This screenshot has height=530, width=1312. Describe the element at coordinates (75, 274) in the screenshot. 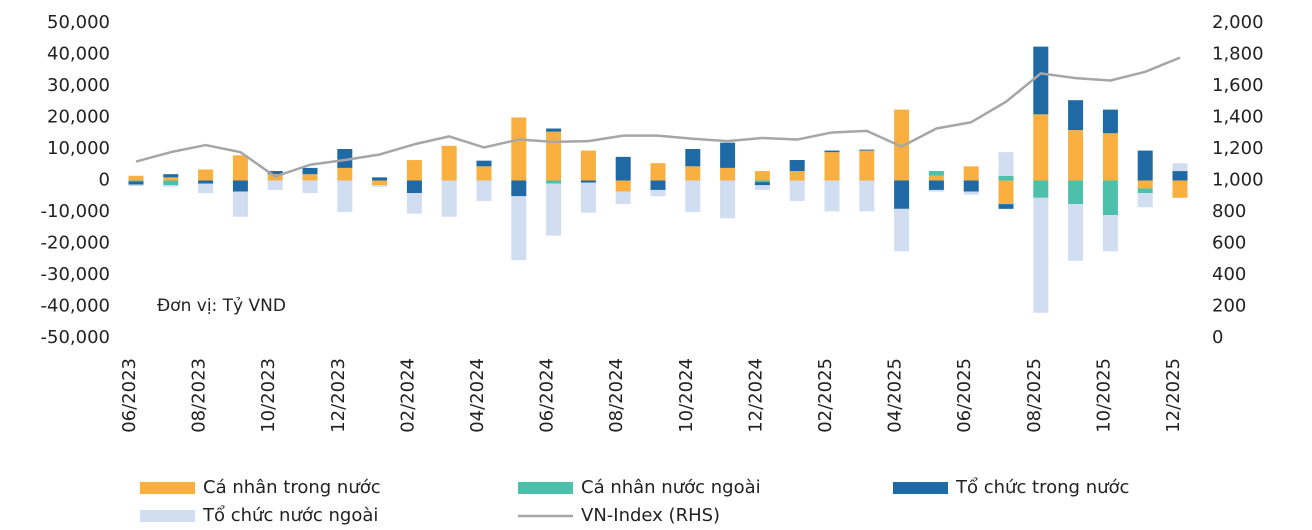

I see `y-tick-label: -30,000` at that location.